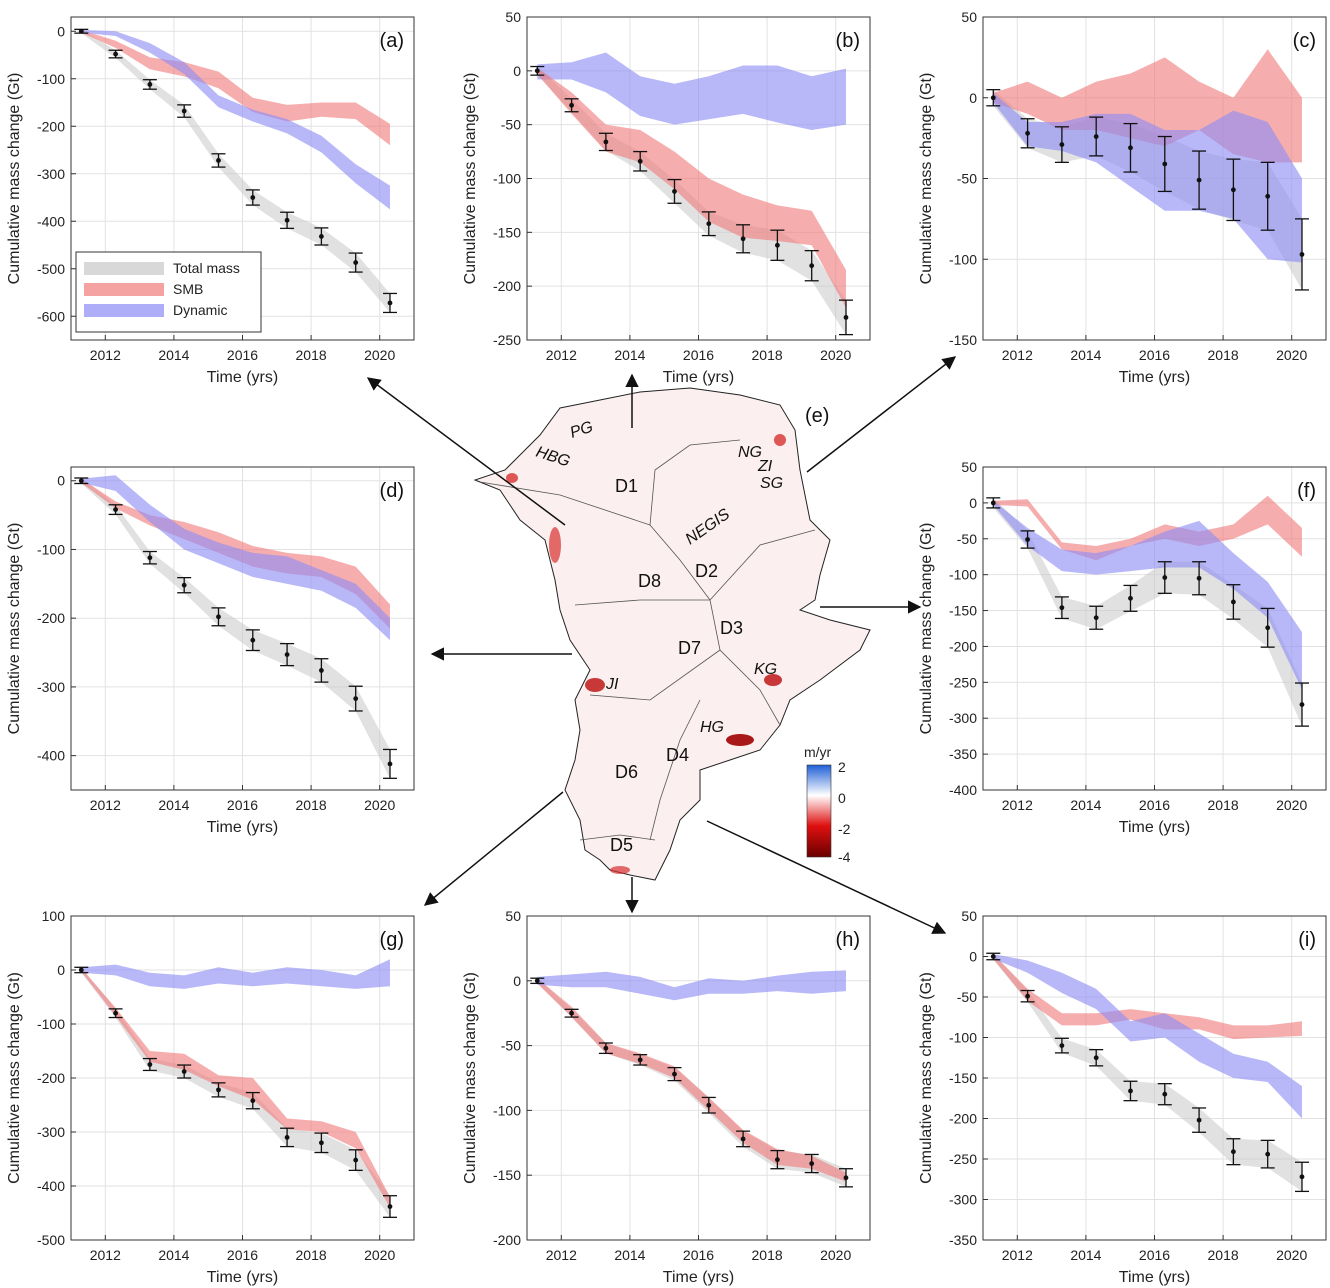  I want to click on y-tick-label: -300, so click(963, 718).